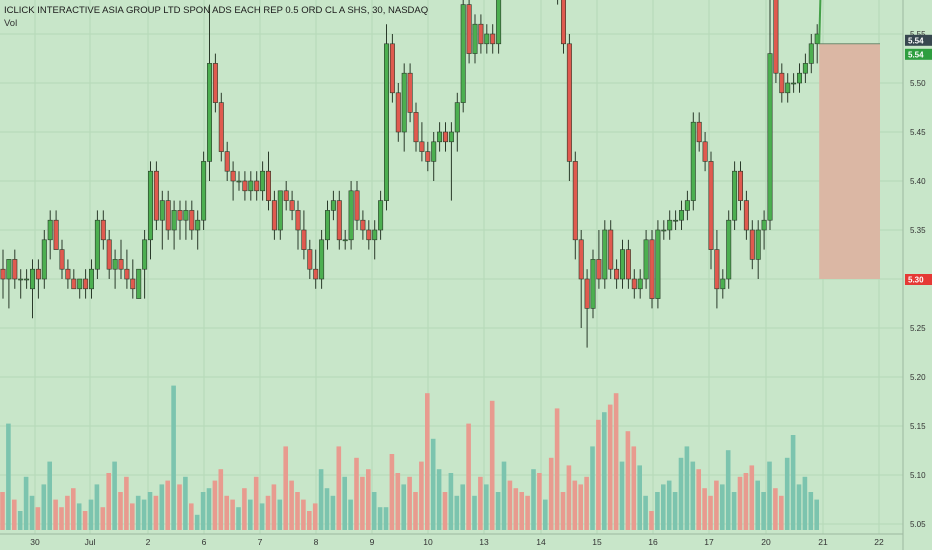 The width and height of the screenshot is (932, 550). Describe the element at coordinates (11, 23) in the screenshot. I see `volume-legend: Vol` at that location.